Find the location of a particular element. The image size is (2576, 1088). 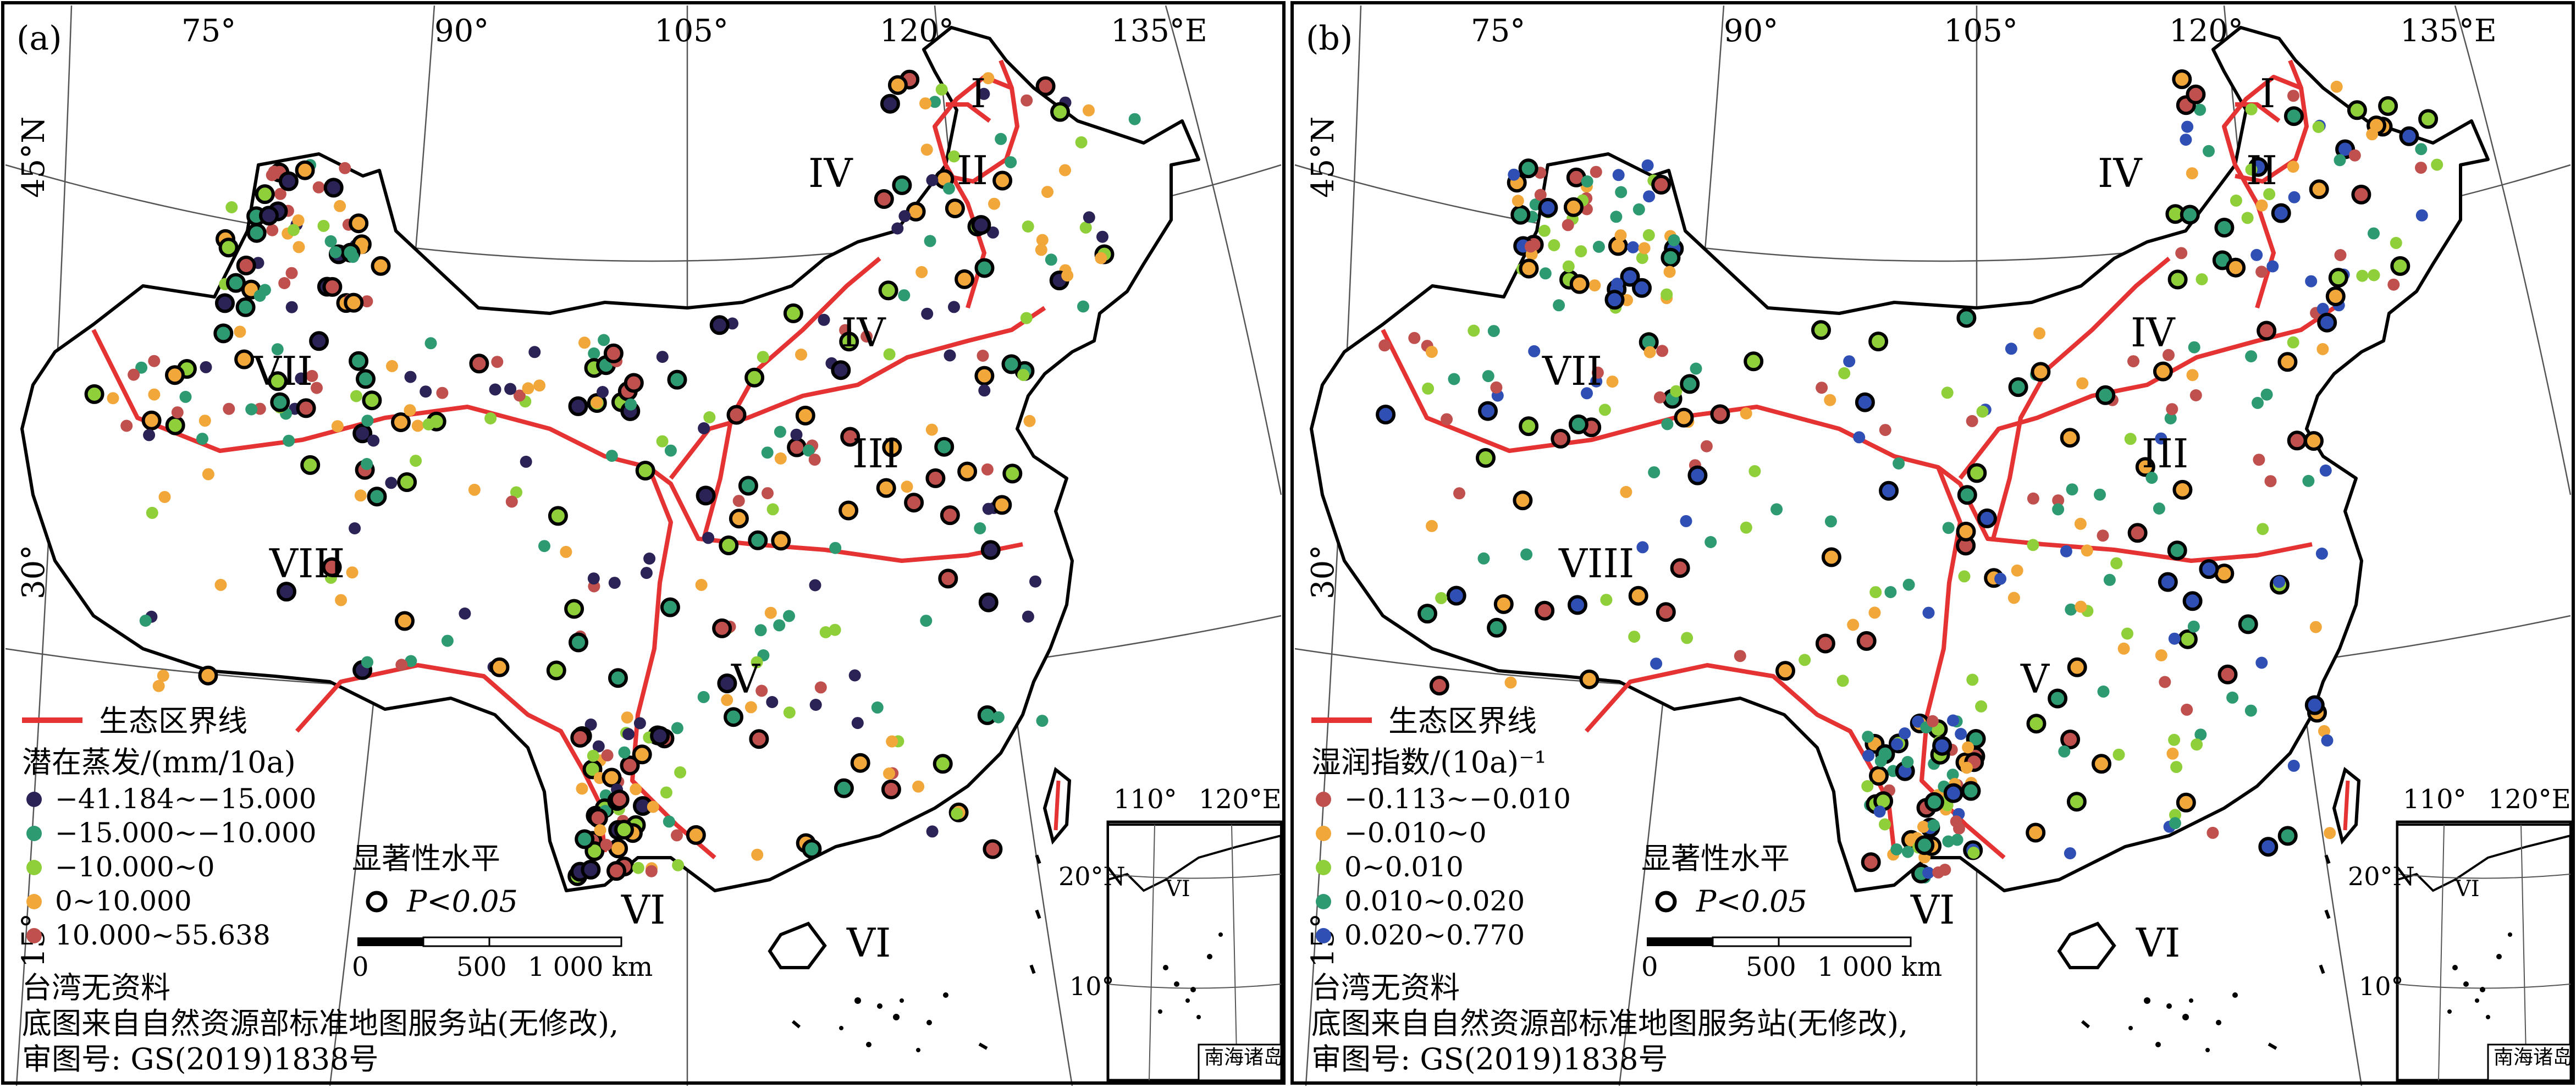

legend-class-label: −15.000~−10.000 is located at coordinates (186, 833).